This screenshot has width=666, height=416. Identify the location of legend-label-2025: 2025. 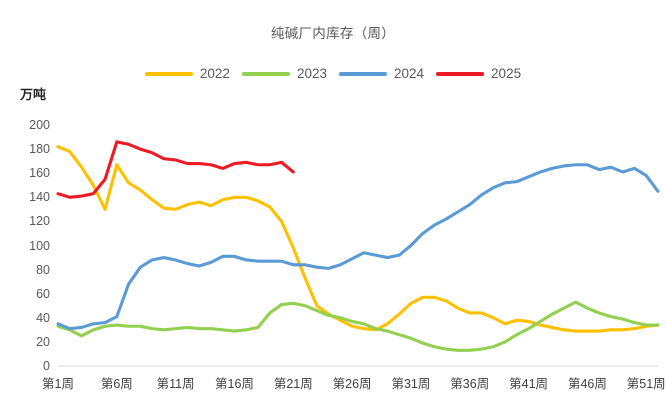
(506, 73).